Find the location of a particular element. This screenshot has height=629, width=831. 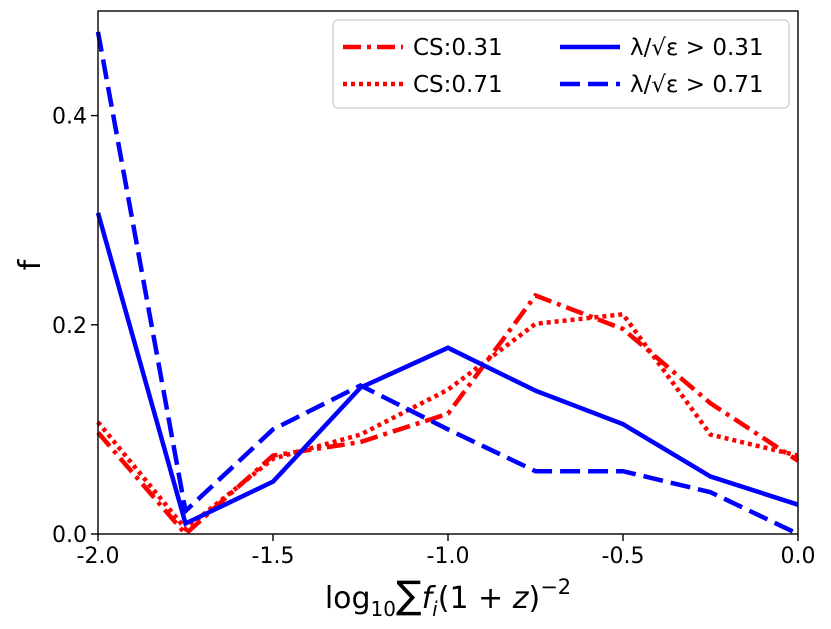

legend-label-2: CS:0.71 is located at coordinates (458, 85).